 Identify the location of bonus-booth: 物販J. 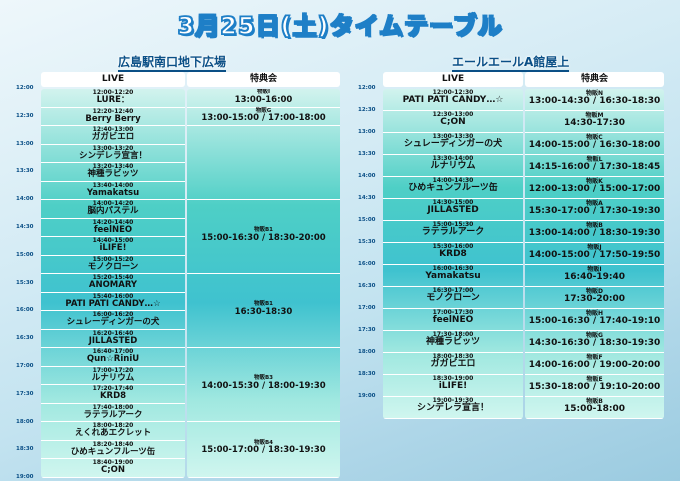
(594, 247).